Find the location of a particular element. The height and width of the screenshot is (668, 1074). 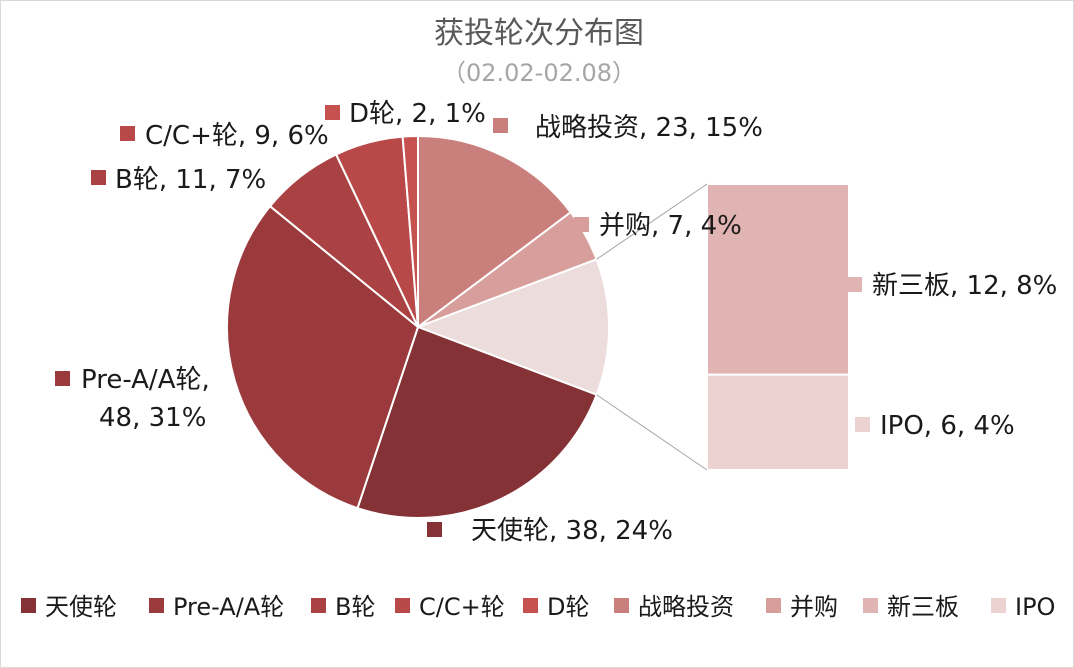

connector-line-top is located at coordinates (652, 221).